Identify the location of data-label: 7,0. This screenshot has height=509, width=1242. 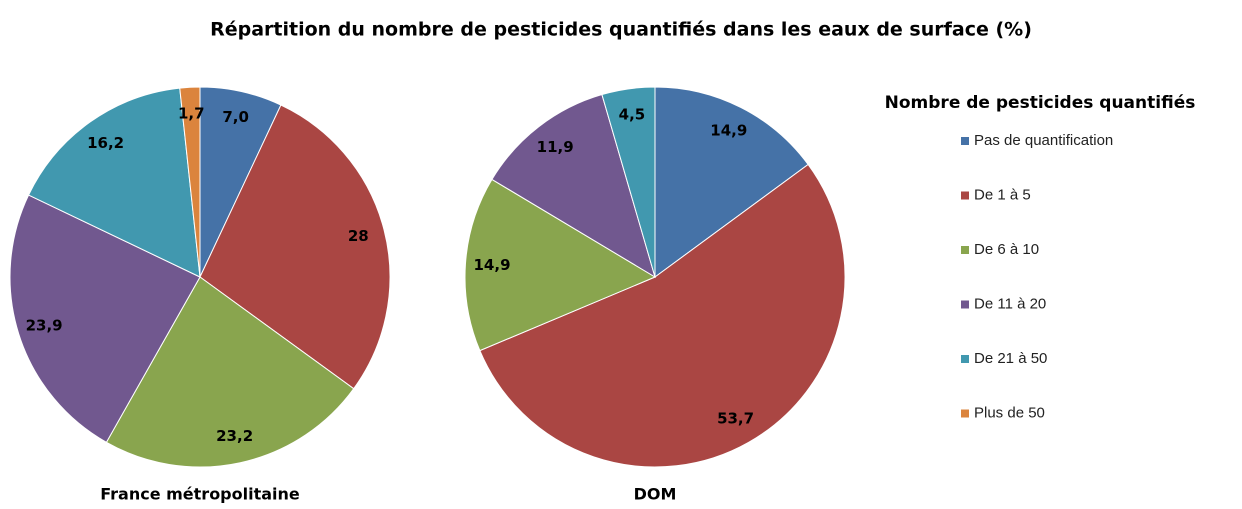
(235, 117).